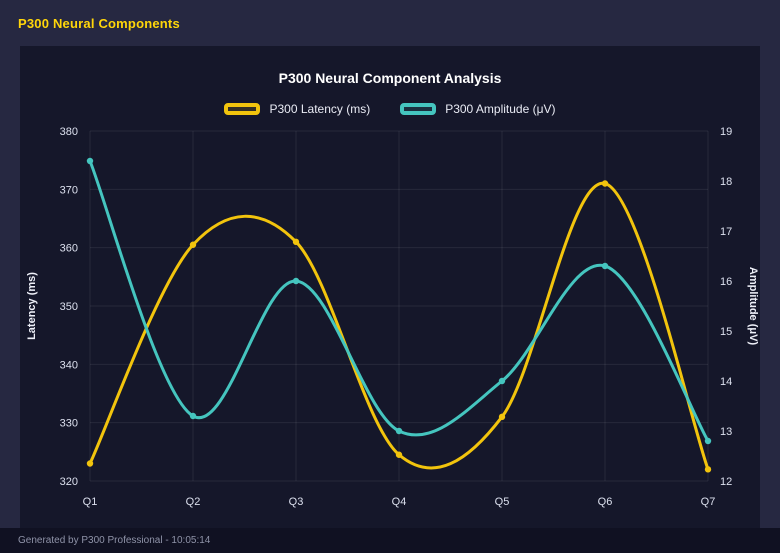 This screenshot has width=780, height=553. I want to click on right-axis-title: Amplitude (μV), so click(753, 306).